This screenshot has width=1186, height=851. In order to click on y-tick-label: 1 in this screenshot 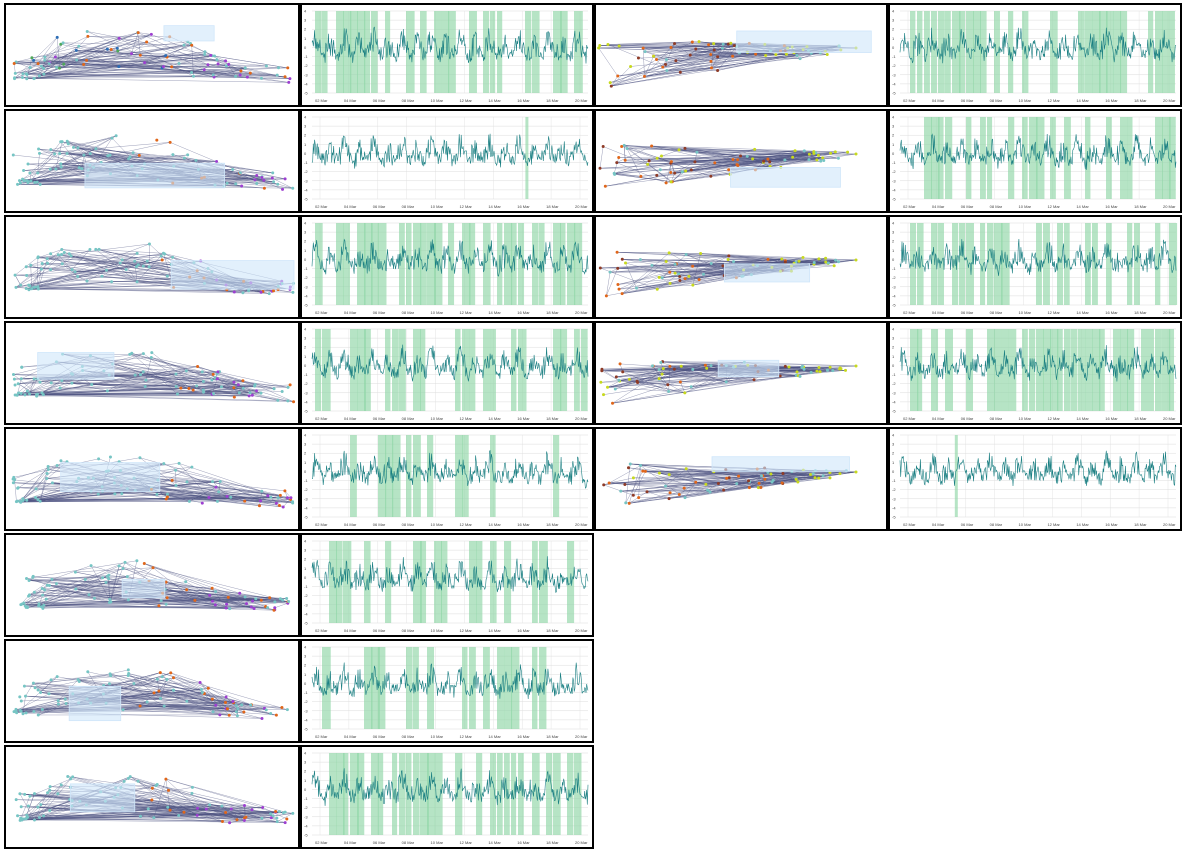, I will do `click(305, 144)`.